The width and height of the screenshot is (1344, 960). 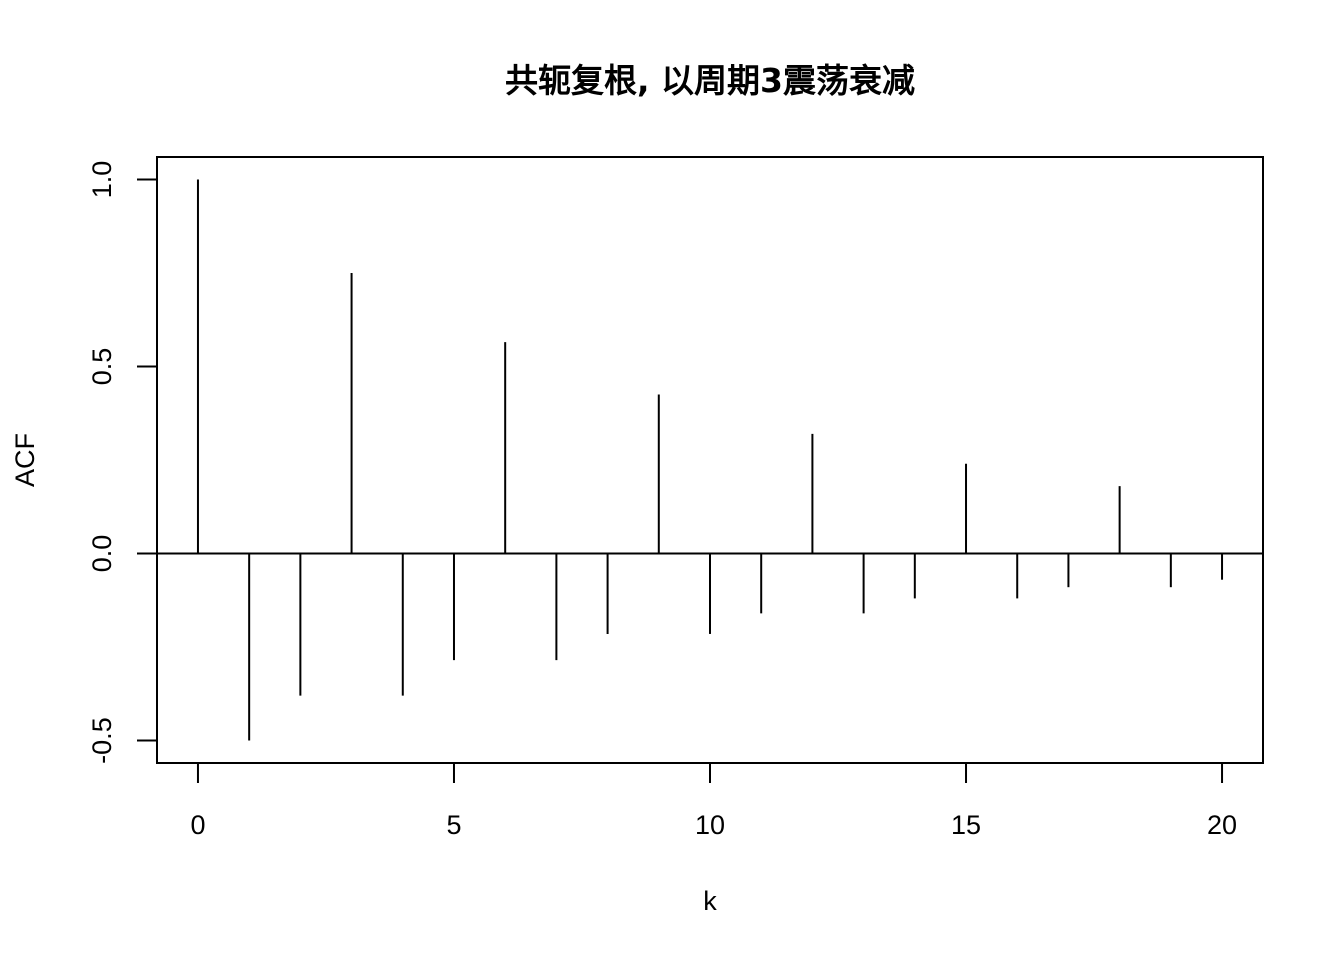 I want to click on x-axis: 0 5 10 15 20, so click(x=713, y=801).